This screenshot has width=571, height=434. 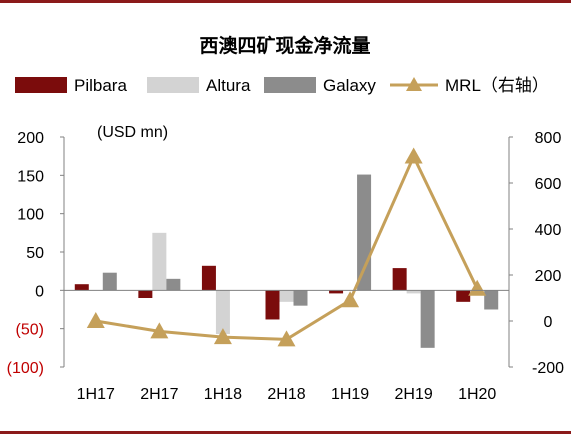 What do you see at coordinates (109, 281) in the screenshot?
I see `bar-galaxy-1h17` at bounding box center [109, 281].